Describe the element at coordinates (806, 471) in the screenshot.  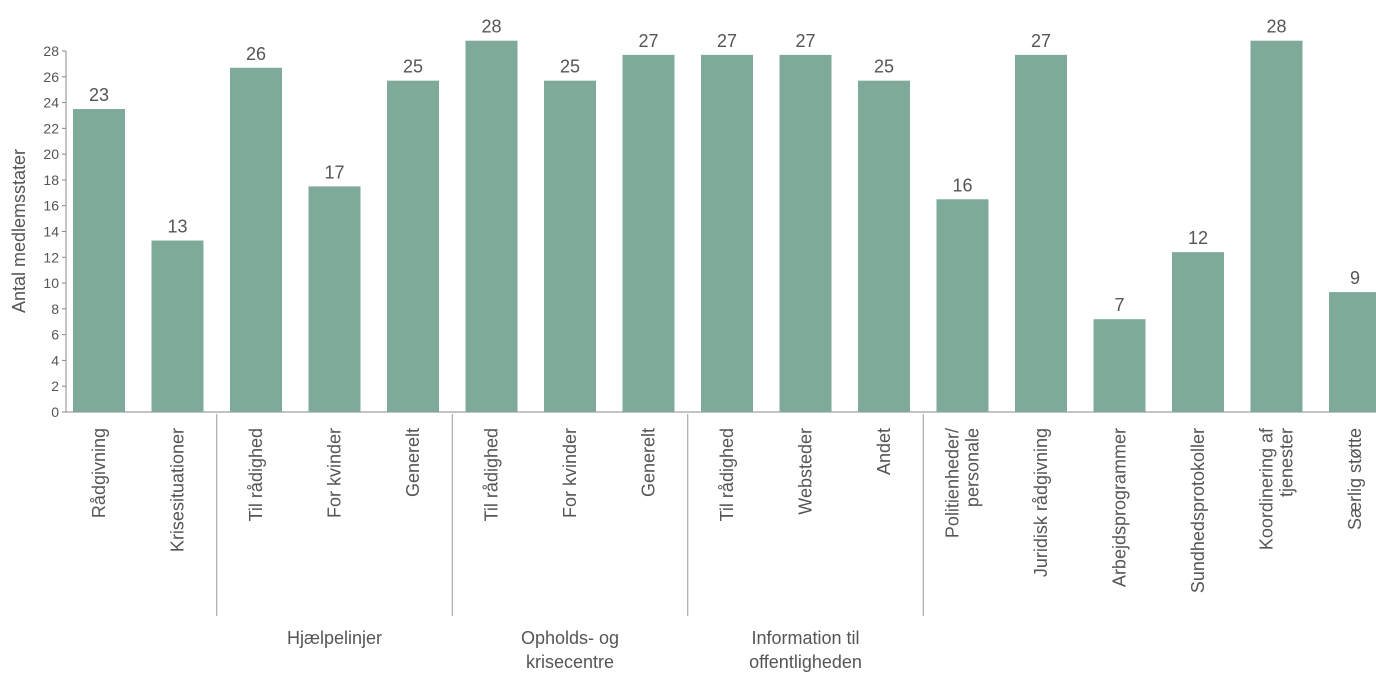
I see `category-label: Websteder` at that location.